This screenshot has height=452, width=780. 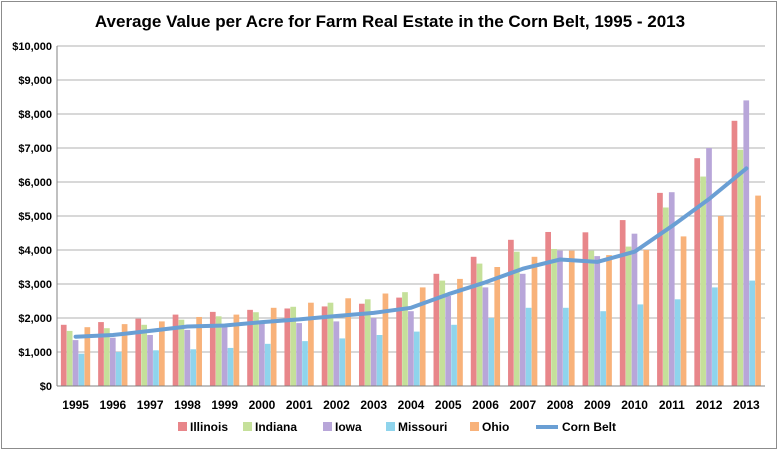 I want to click on legend-item-corn-belt: Corn Belt, so click(x=576, y=427).